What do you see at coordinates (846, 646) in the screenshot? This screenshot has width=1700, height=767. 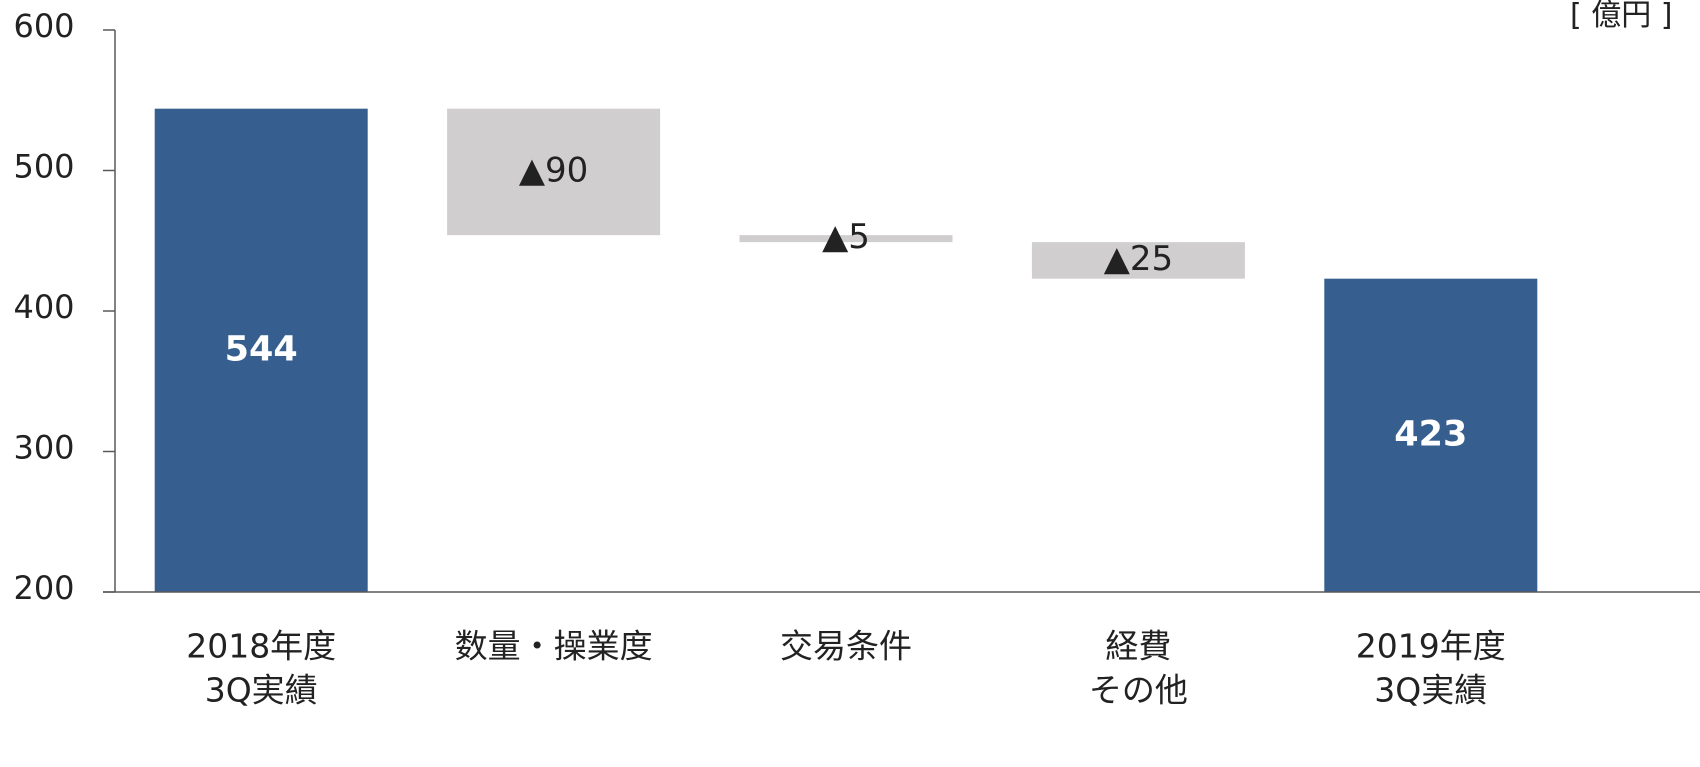 I see `x-category-label: 交易条件` at bounding box center [846, 646].